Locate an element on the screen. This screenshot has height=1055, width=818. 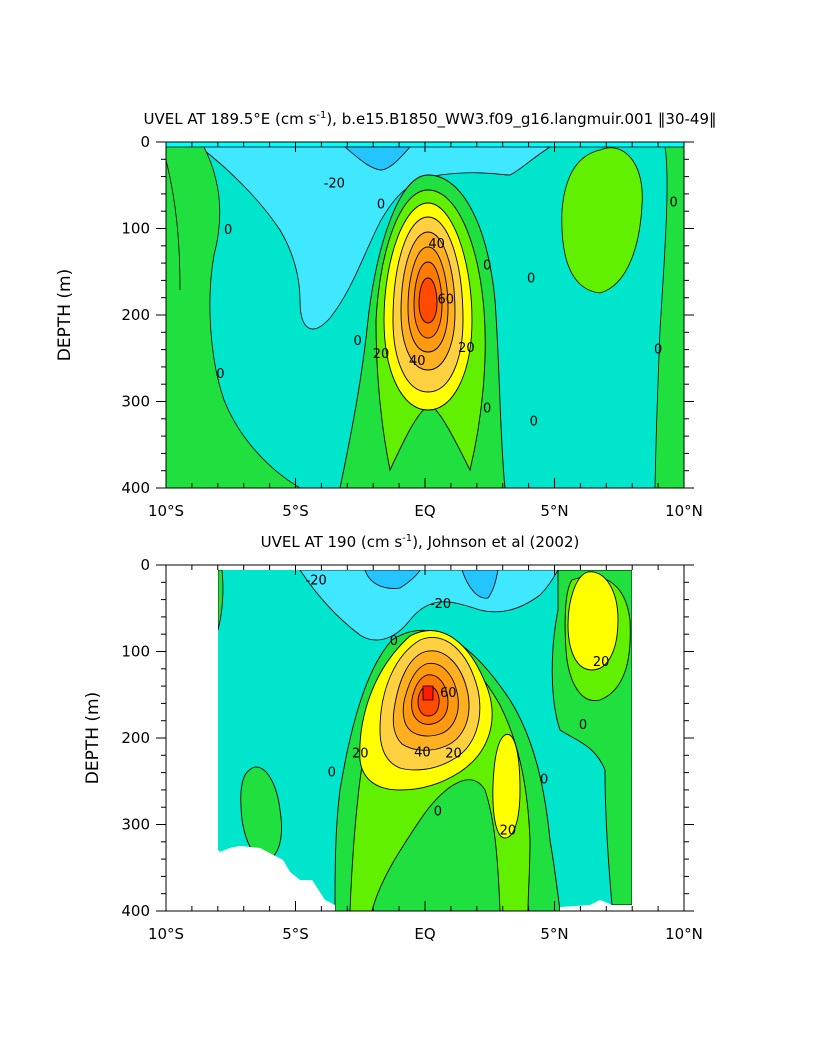
panel-model-contour-labels: -20 0 0 0 0 40 60 20 40 20 0 0 0 0 0 0 is located at coordinates (447, 303).